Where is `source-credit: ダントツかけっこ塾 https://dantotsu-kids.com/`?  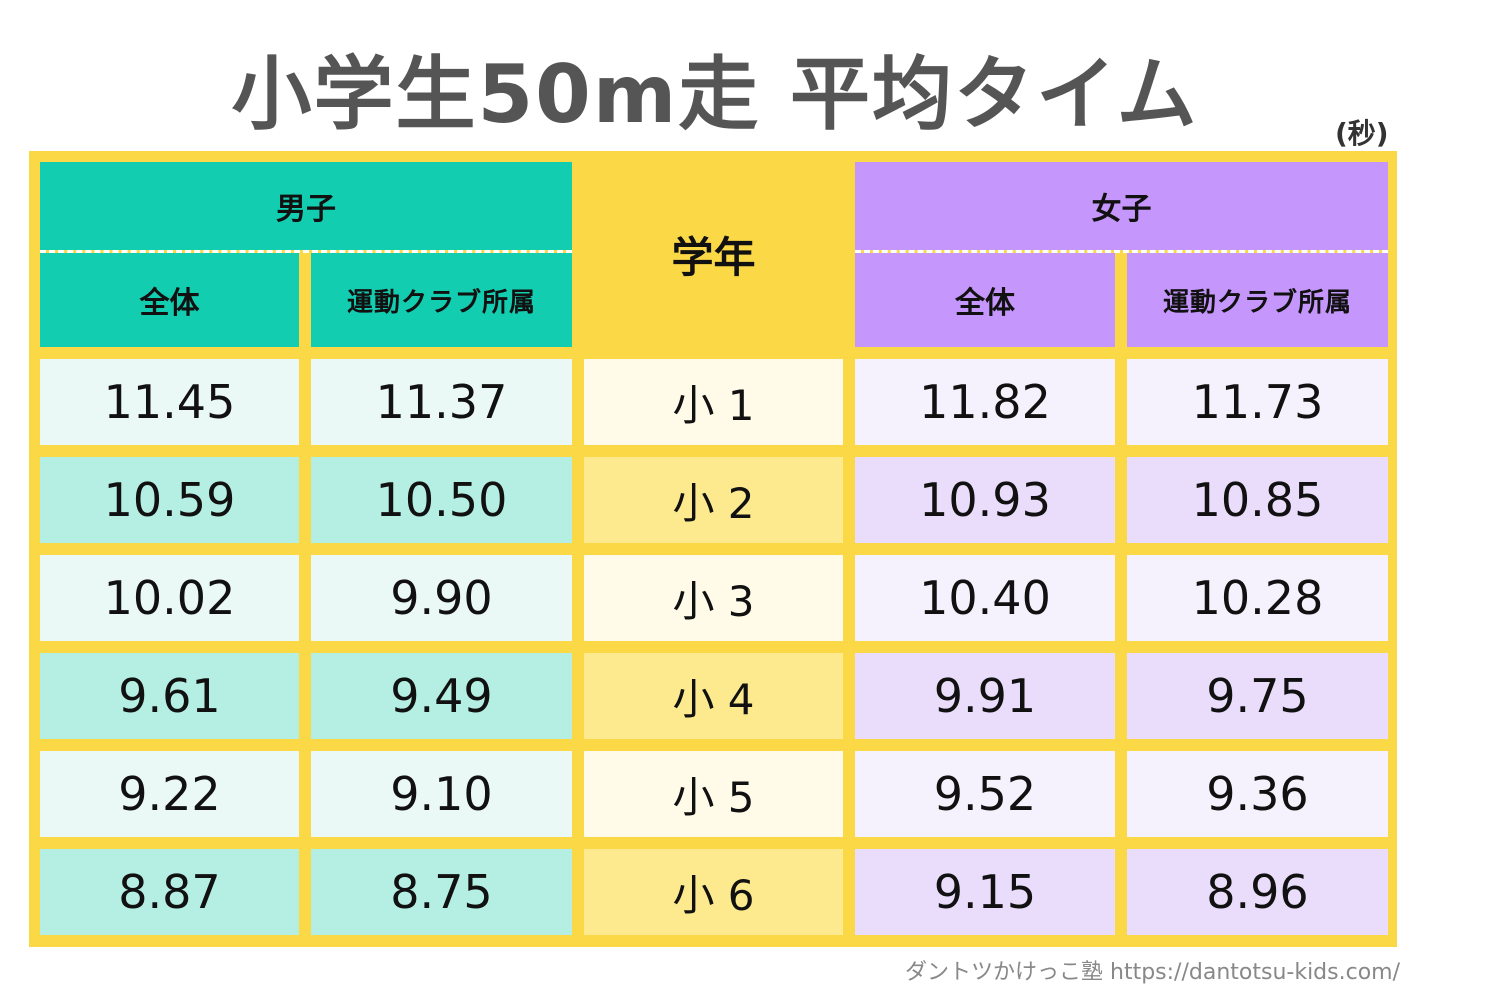
source-credit: ダントツかけっこ塾 https://dantotsu-kids.com/ is located at coordinates (1152, 972).